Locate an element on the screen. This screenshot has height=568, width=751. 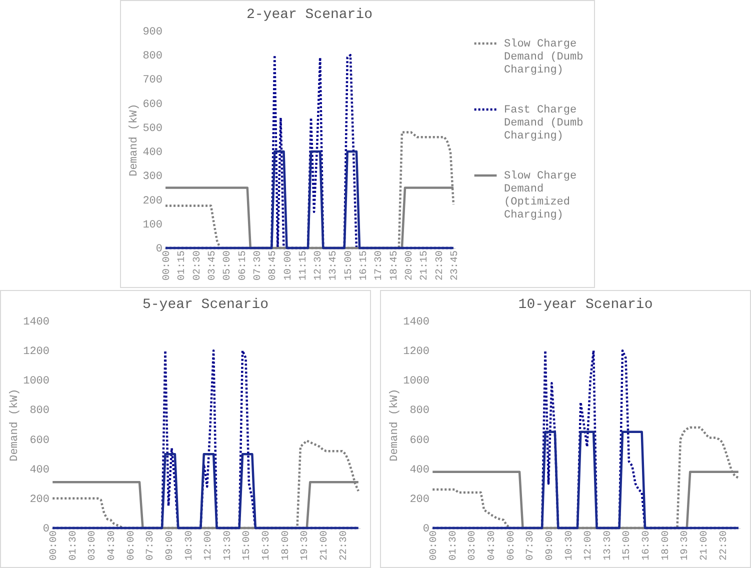
x-tick-label: 17:30 is located at coordinates (380, 265).